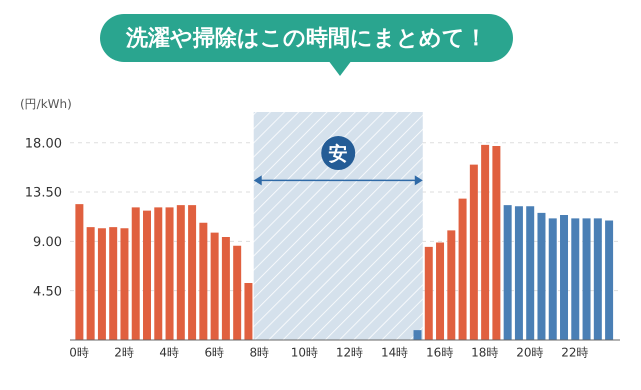 Image resolution: width=641 pixels, height=390 pixels. What do you see at coordinates (306, 38) in the screenshot?
I see `chart-title: 洗濯や掃除はこの時間にまとめて！` at bounding box center [306, 38].